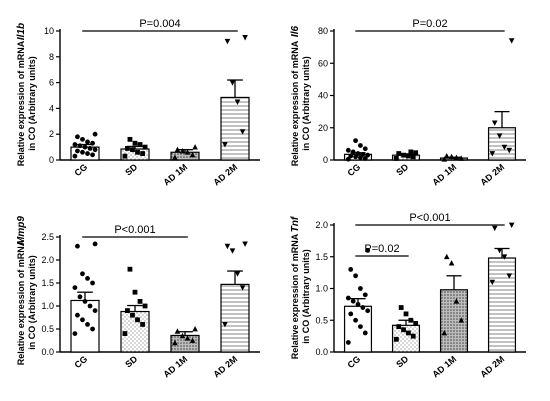 This screenshot has width=550, height=401. Describe the element at coordinates (47, 283) in the screenshot. I see `y-tick-label: 1.5` at that location.